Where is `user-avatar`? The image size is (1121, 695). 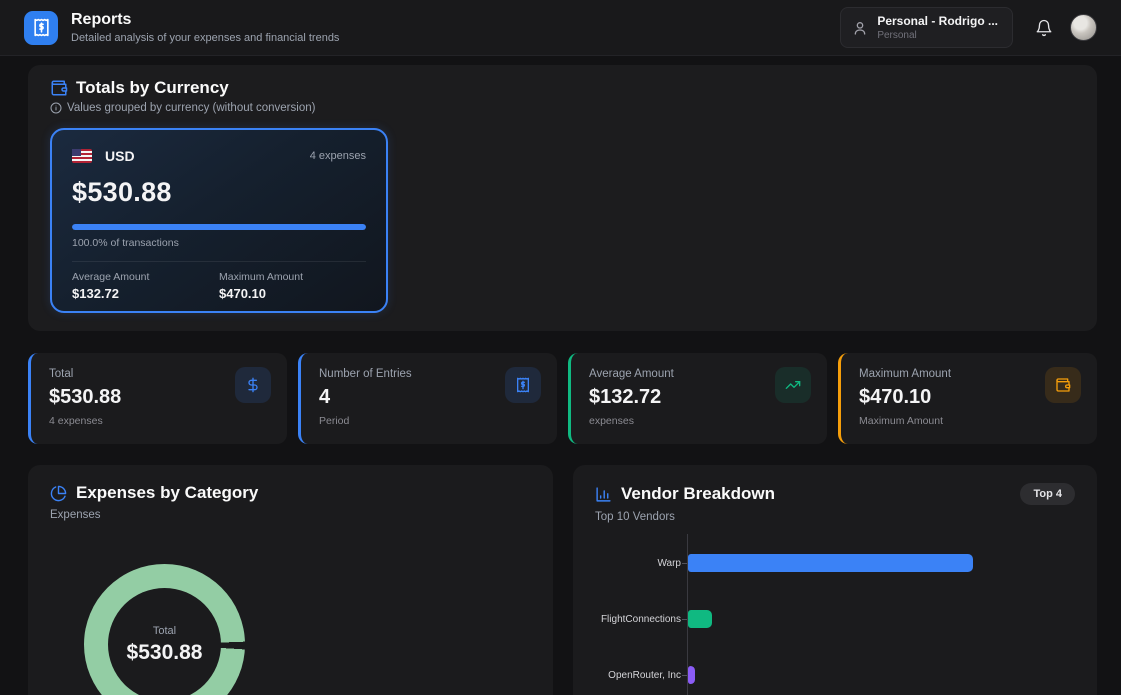
user-avatar is located at coordinates (1083, 27).